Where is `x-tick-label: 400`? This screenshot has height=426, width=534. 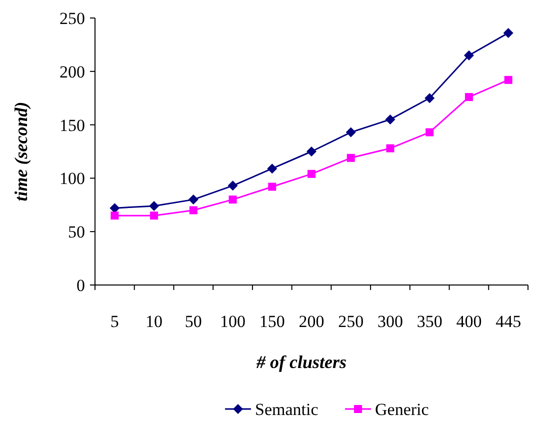 x-tick-label: 400 is located at coordinates (469, 321).